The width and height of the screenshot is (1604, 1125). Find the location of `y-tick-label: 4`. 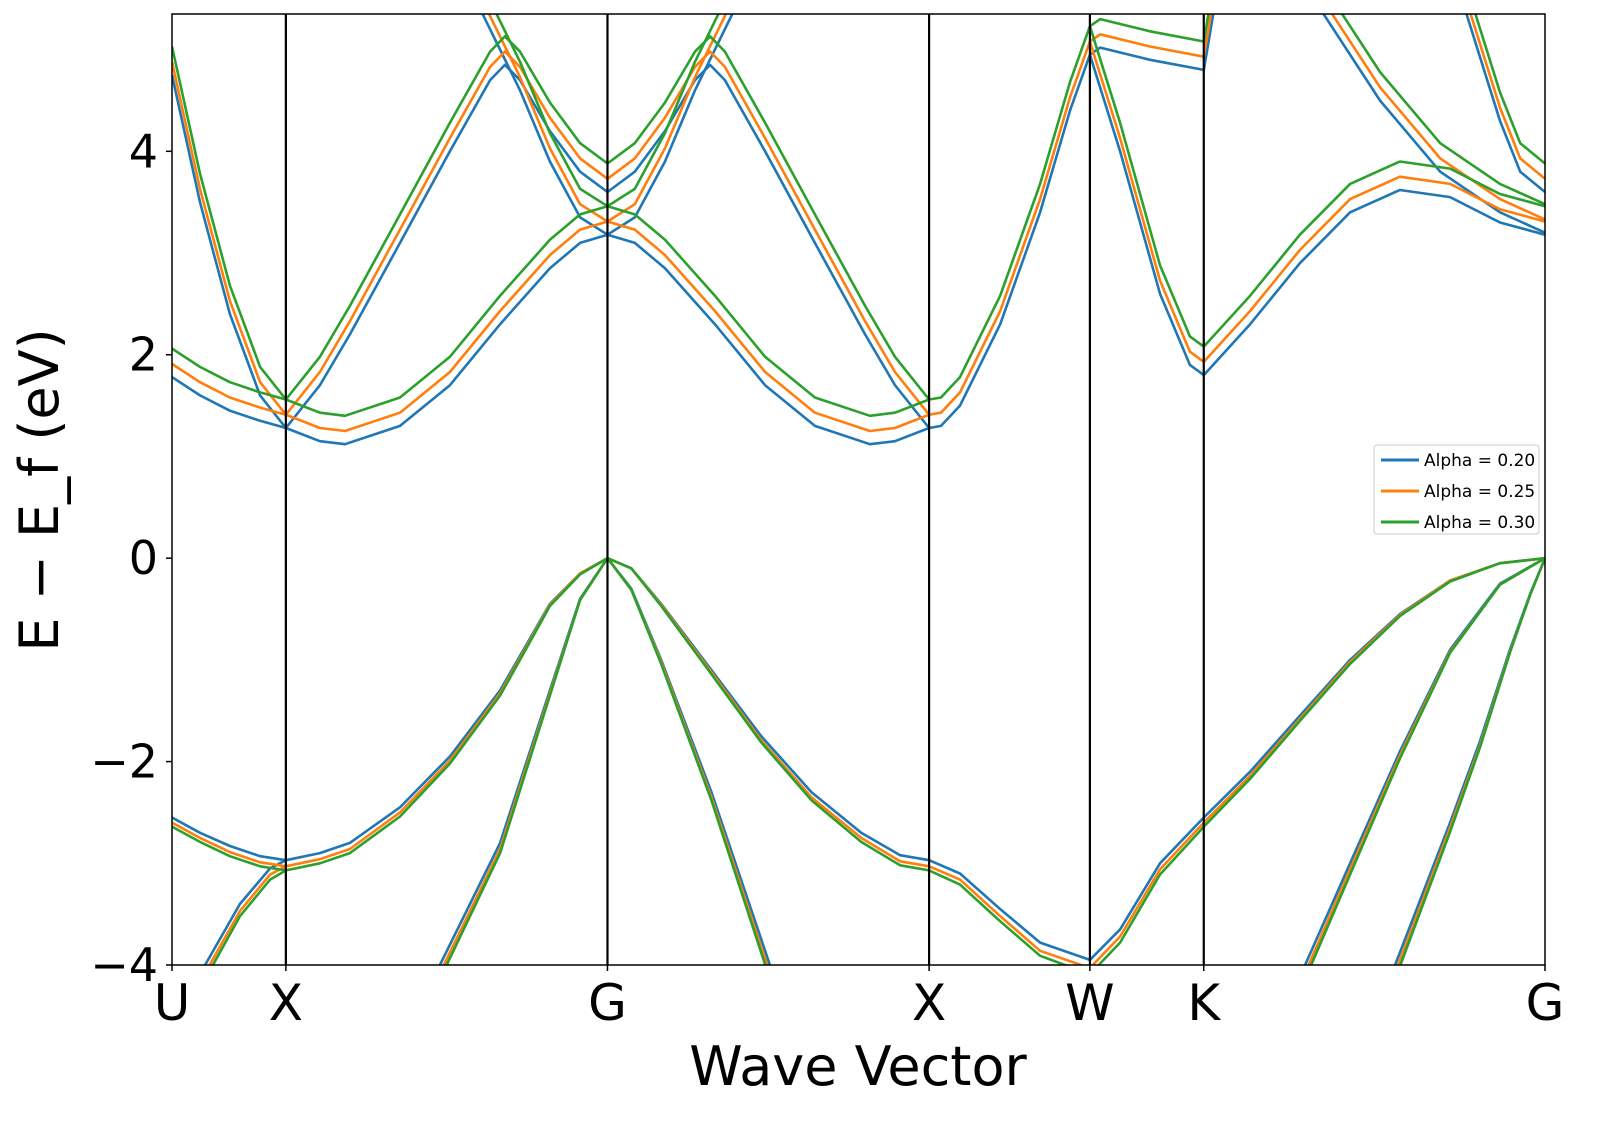

y-tick-label: 4 is located at coordinates (143, 151).